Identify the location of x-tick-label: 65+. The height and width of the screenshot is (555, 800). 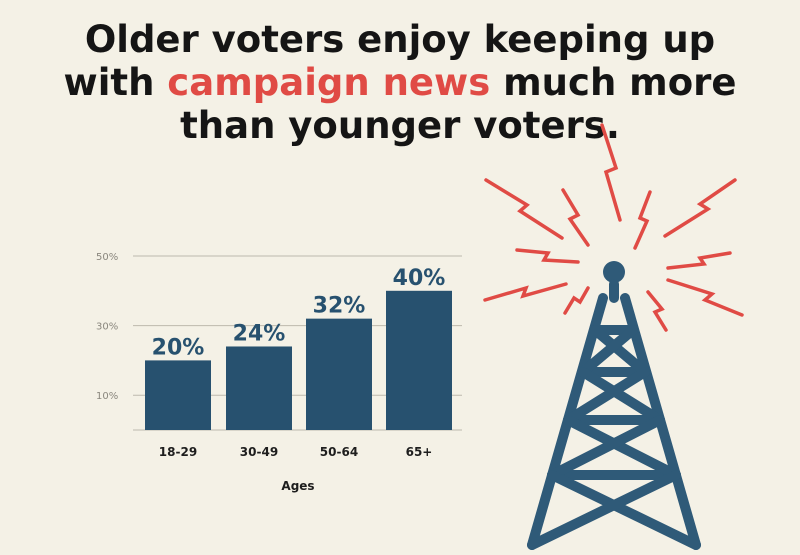
(419, 452).